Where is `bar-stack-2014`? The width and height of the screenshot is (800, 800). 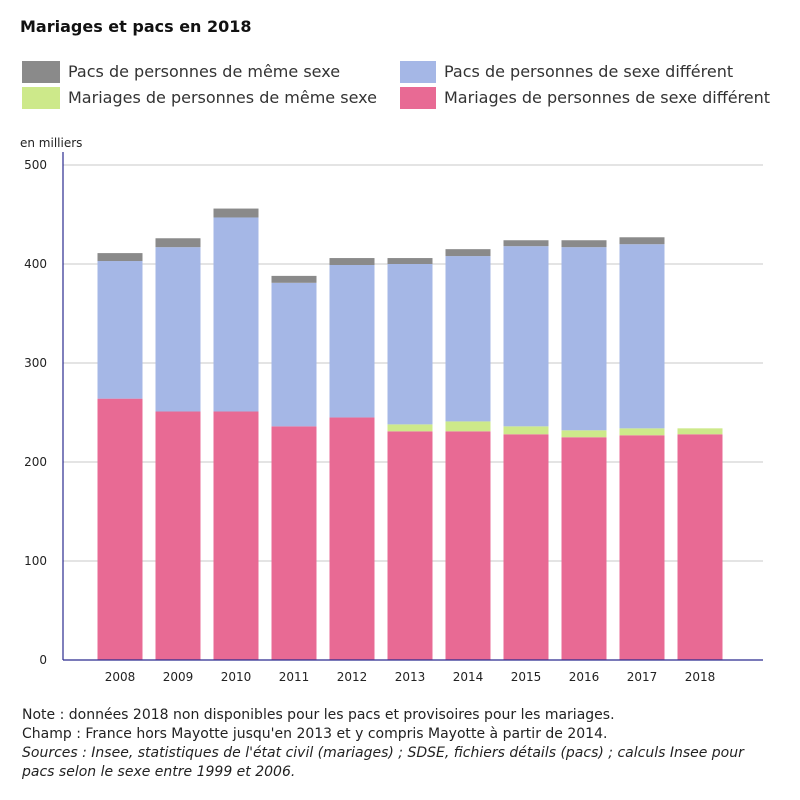
bar-stack-2014 is located at coordinates (468, 454).